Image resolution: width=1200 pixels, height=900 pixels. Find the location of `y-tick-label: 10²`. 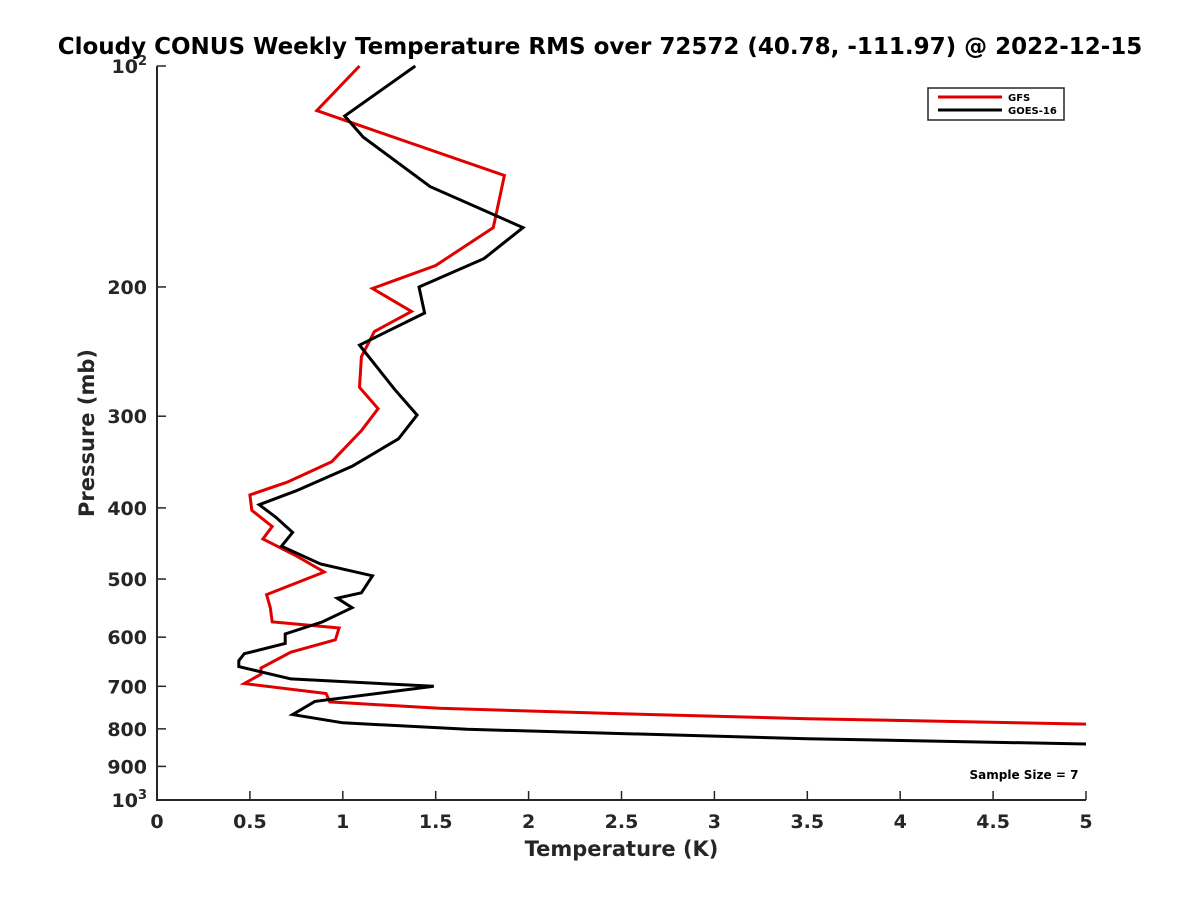

y-tick-label: 10² is located at coordinates (130, 66).